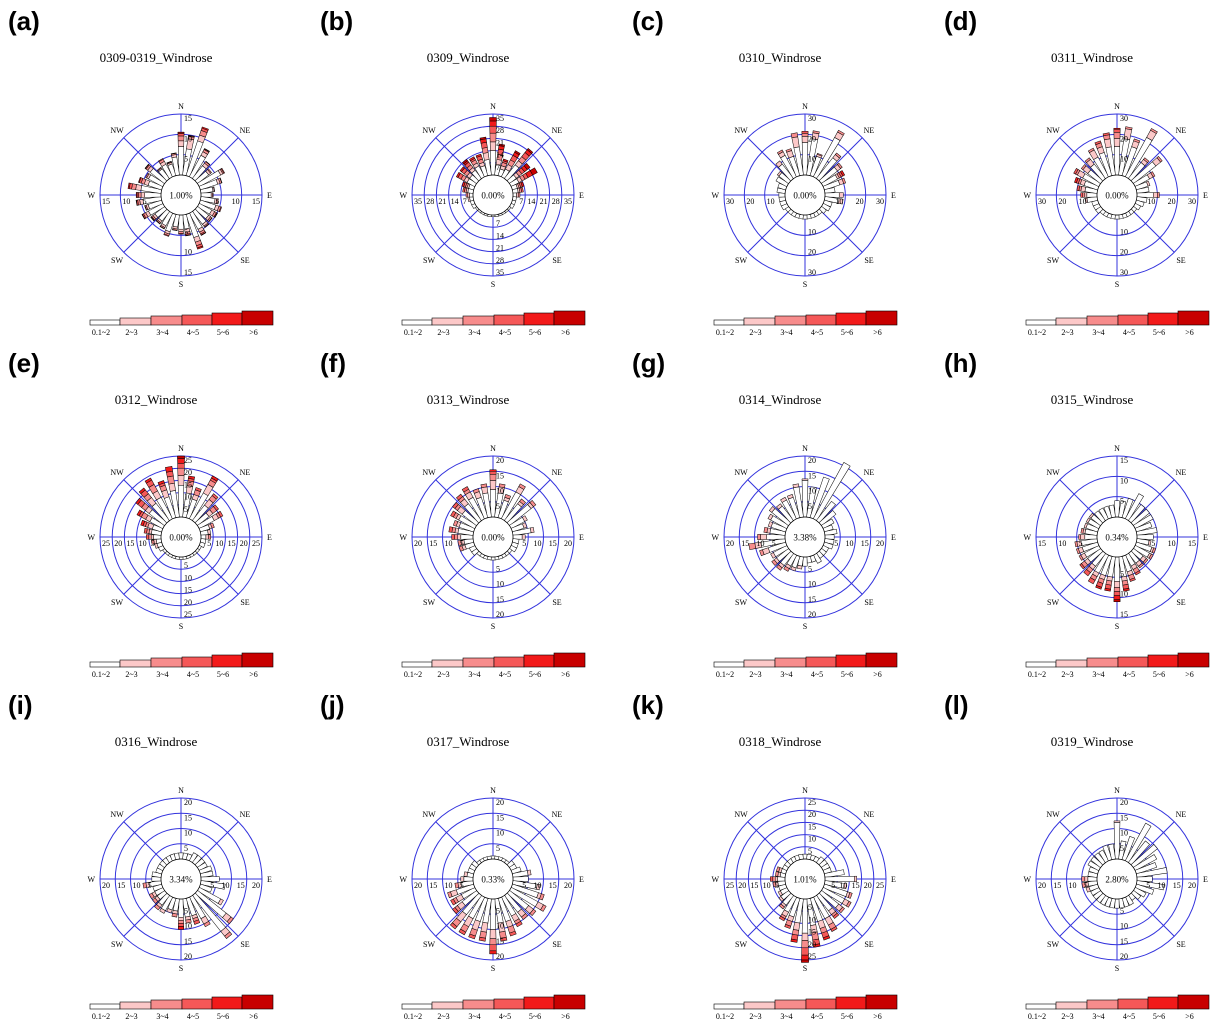 The height and width of the screenshot is (1026, 1214). Describe the element at coordinates (429, 602) in the screenshot. I see `direction-label-sw: SW` at that location.